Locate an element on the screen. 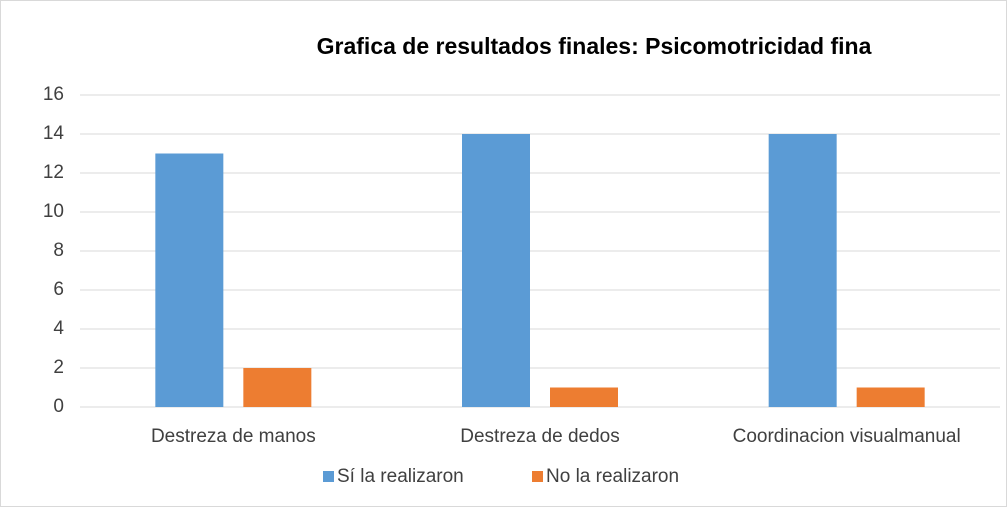 The image size is (1008, 508). y-tick-label: 0 is located at coordinates (58, 406).